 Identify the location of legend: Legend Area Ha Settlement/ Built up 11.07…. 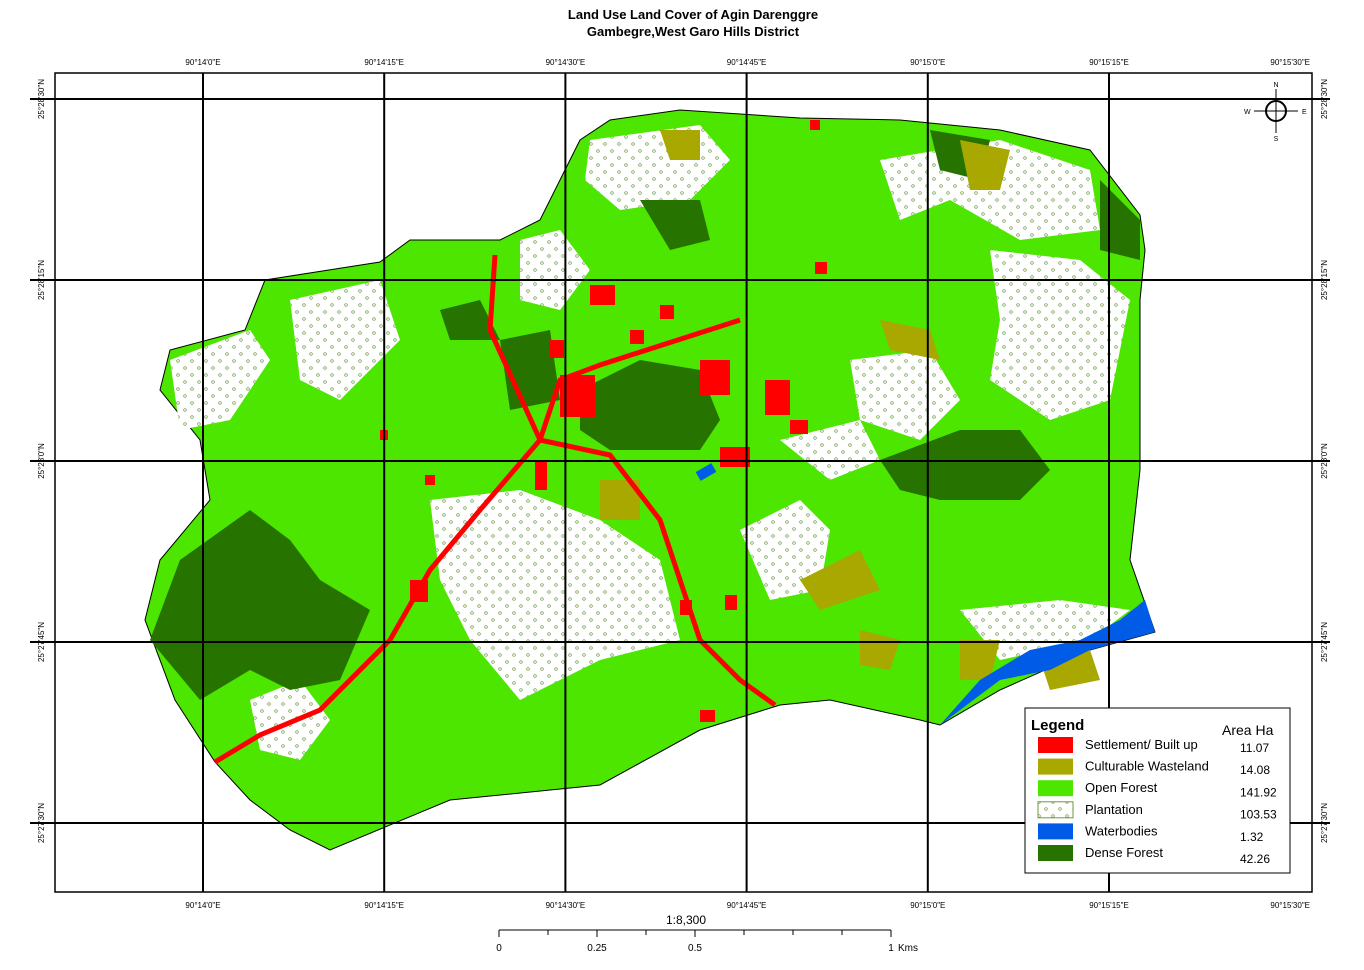
(1157, 790).